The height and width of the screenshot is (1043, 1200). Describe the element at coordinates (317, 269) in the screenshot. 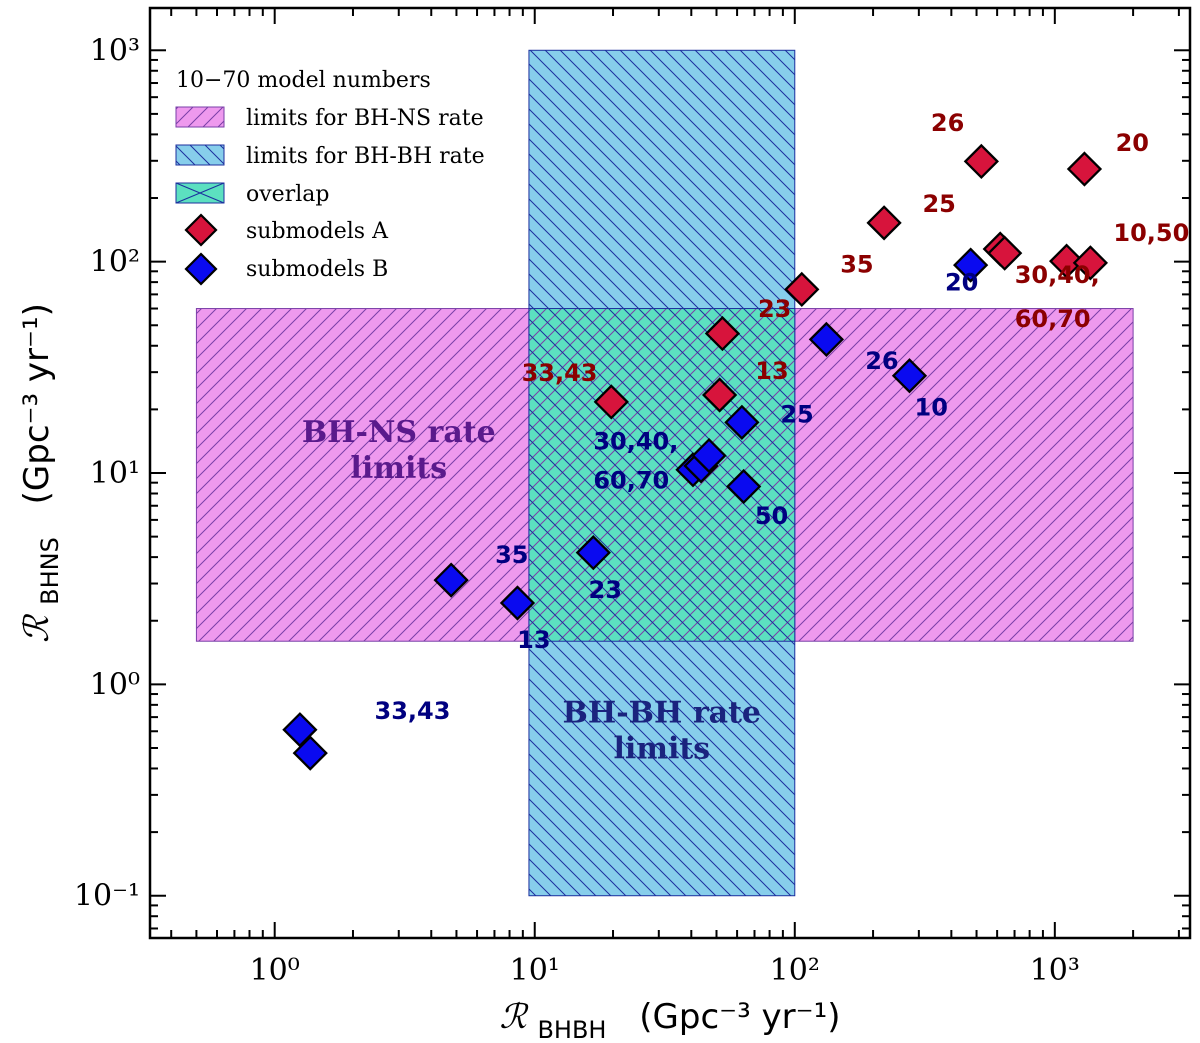

I see `legend-label-submodels-b: submodels B` at that location.